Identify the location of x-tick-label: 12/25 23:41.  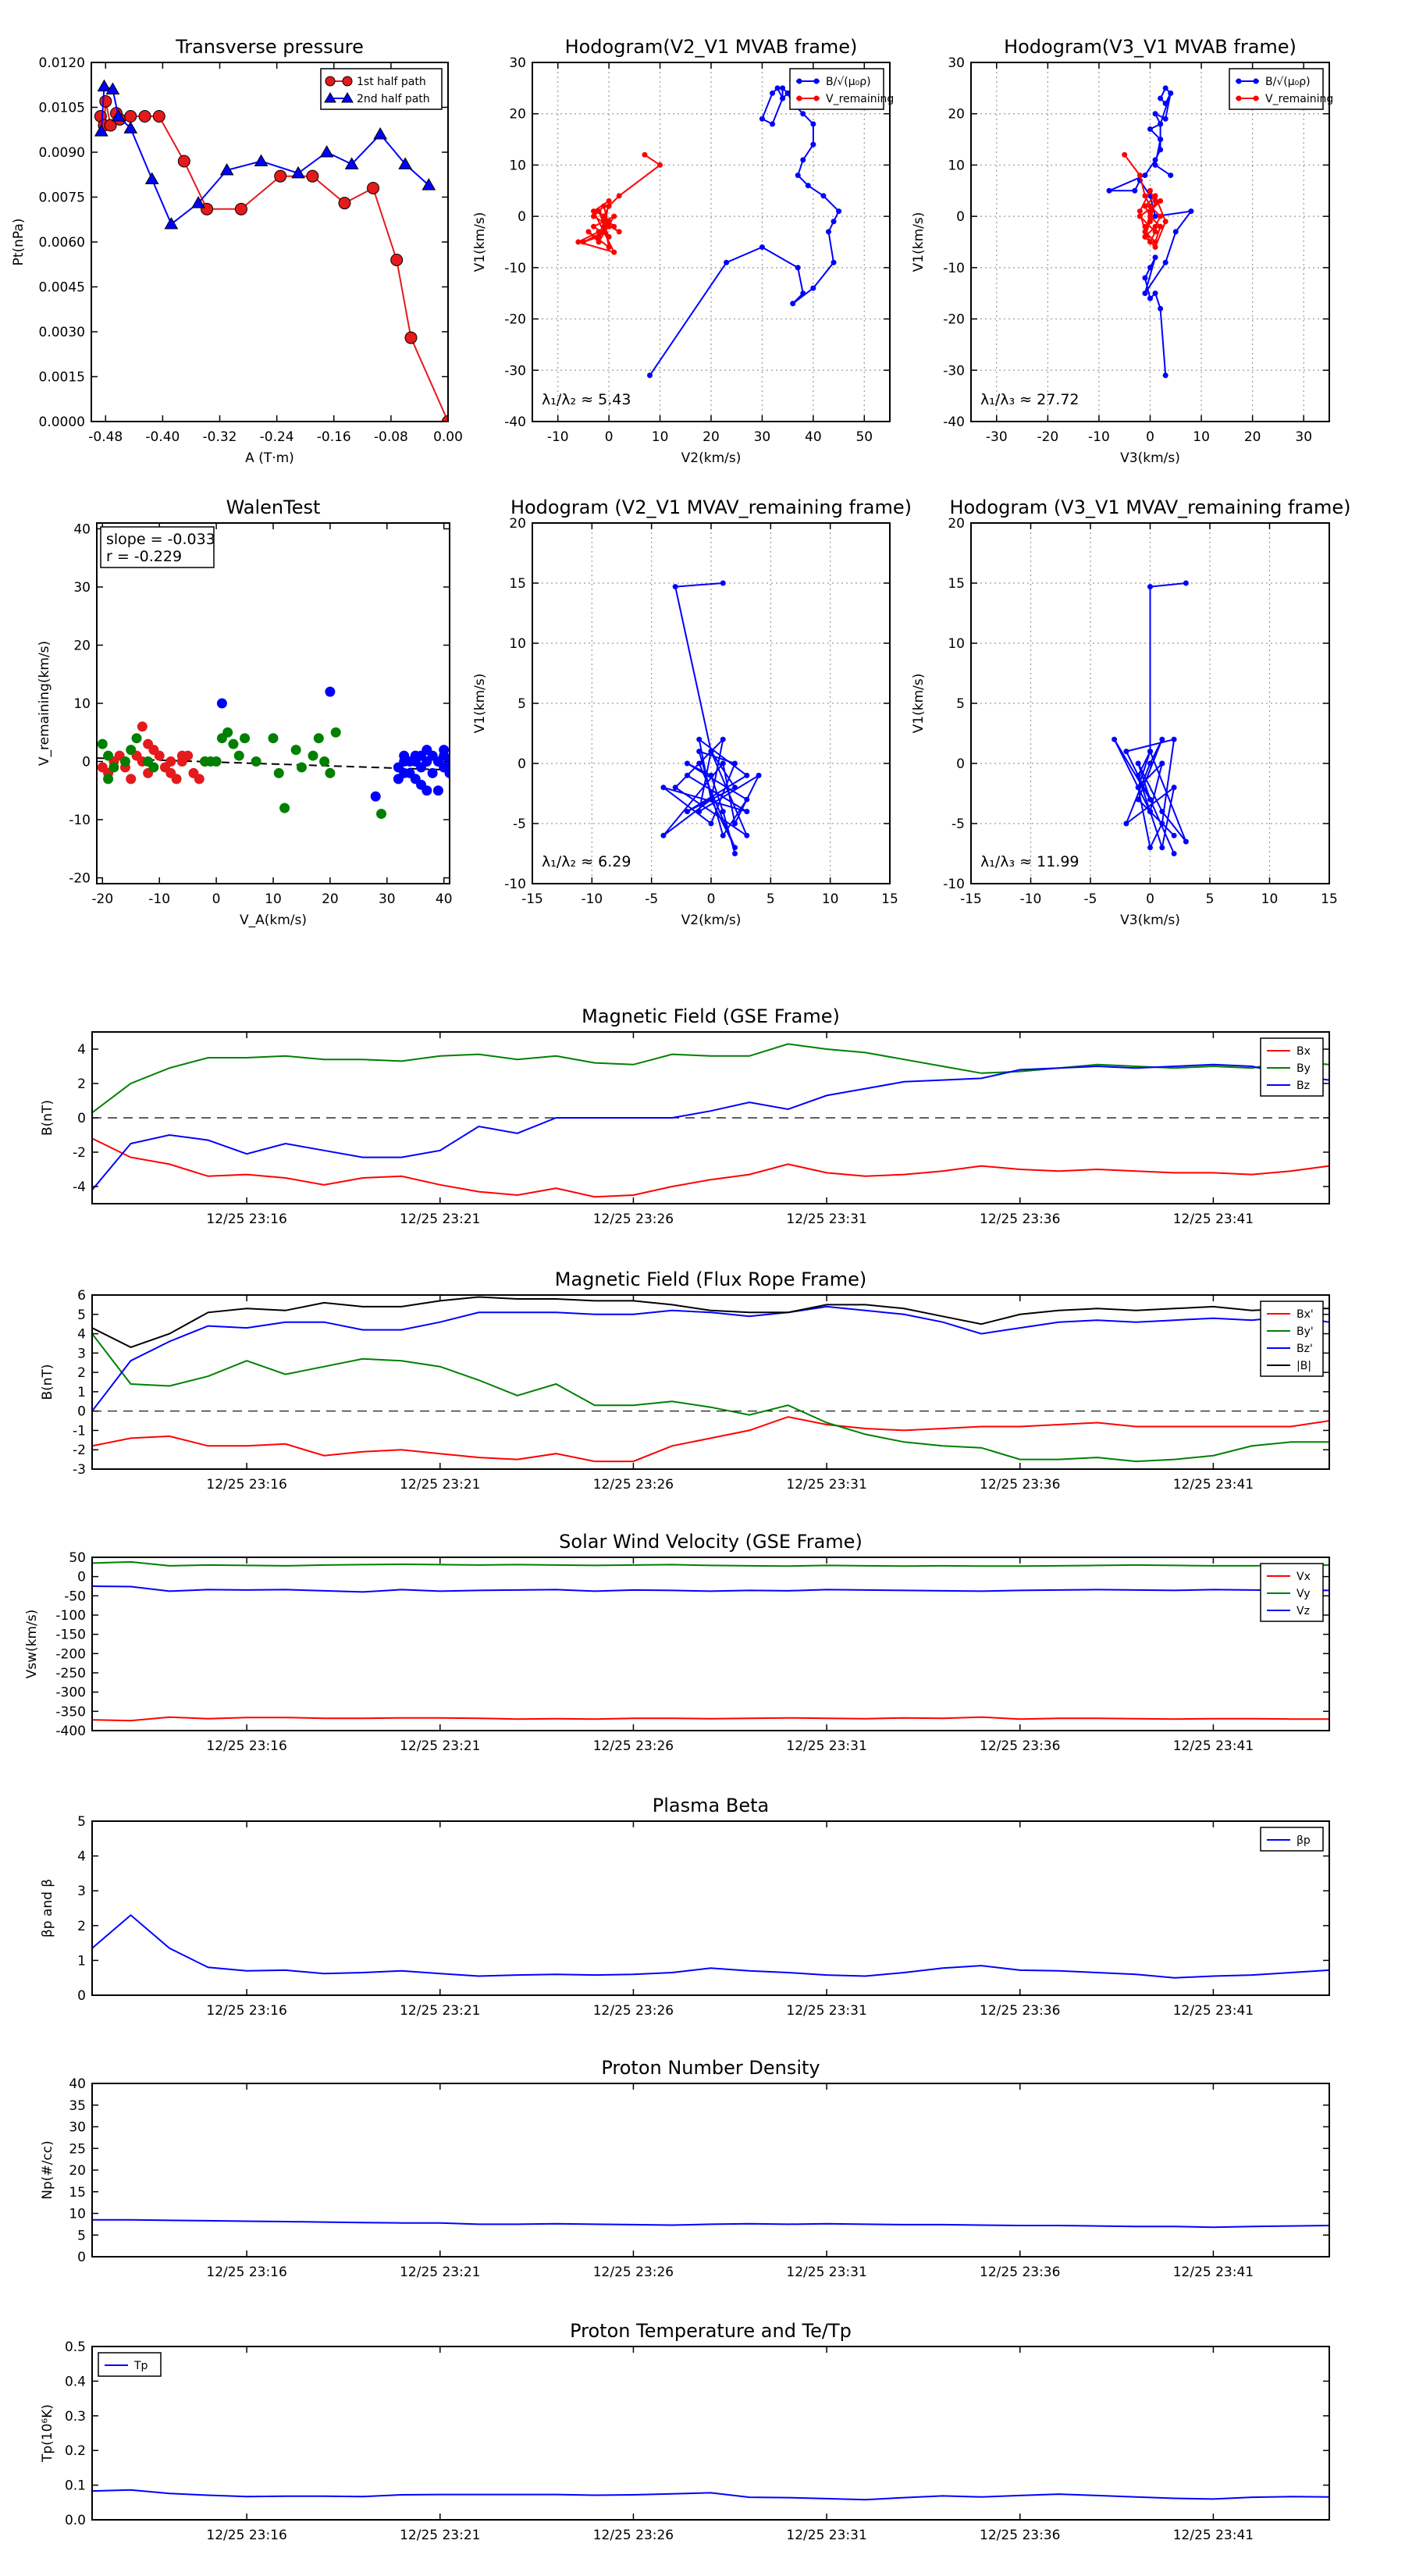
(1214, 1219).